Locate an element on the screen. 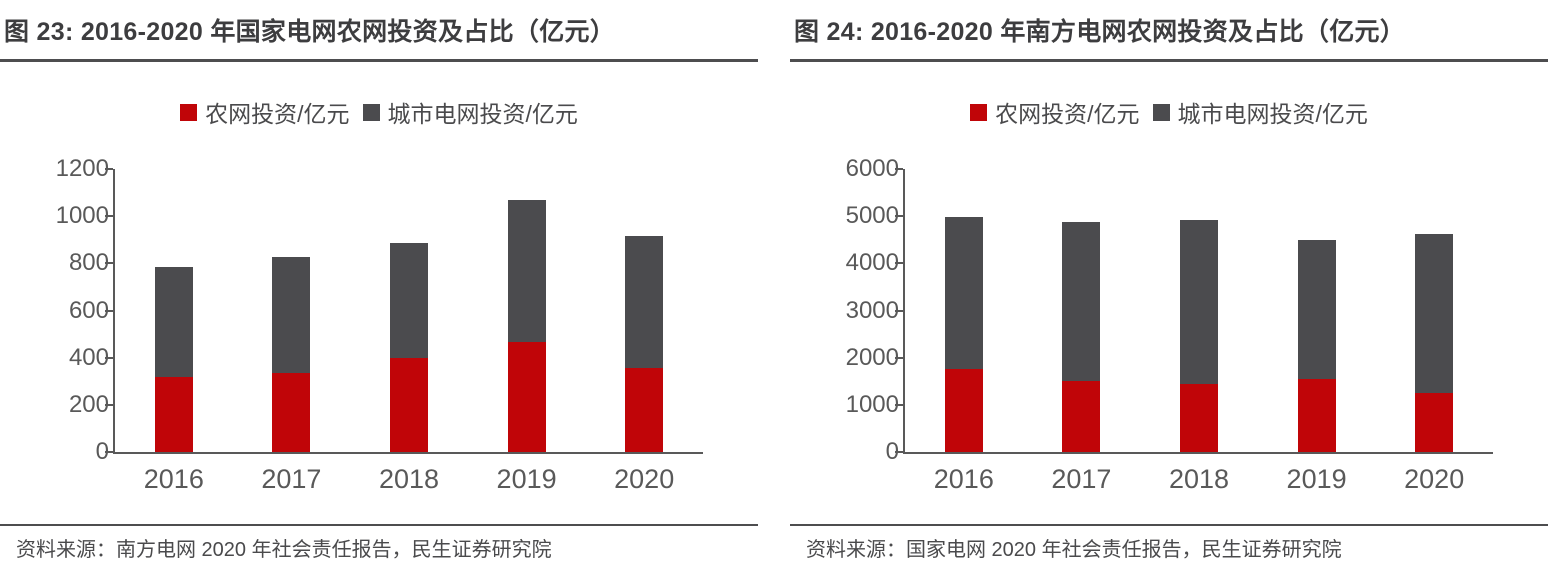  y-axis-tick-label: 1200 is located at coordinates (82, 168).